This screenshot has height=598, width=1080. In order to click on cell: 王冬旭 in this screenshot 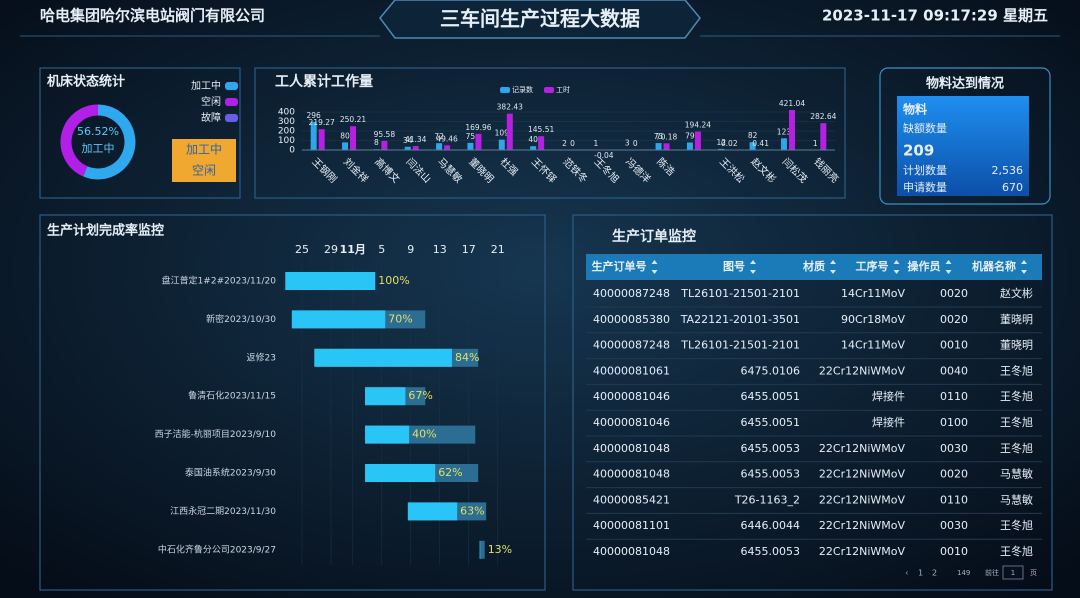, I will do `click(1016, 525)`.